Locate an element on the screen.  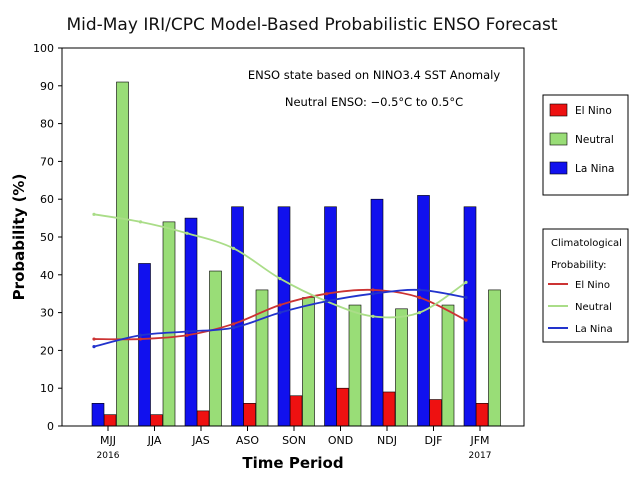
annotation-line-1: ENSO state based on NINO3.4 SST Anomaly is located at coordinates (374, 75).